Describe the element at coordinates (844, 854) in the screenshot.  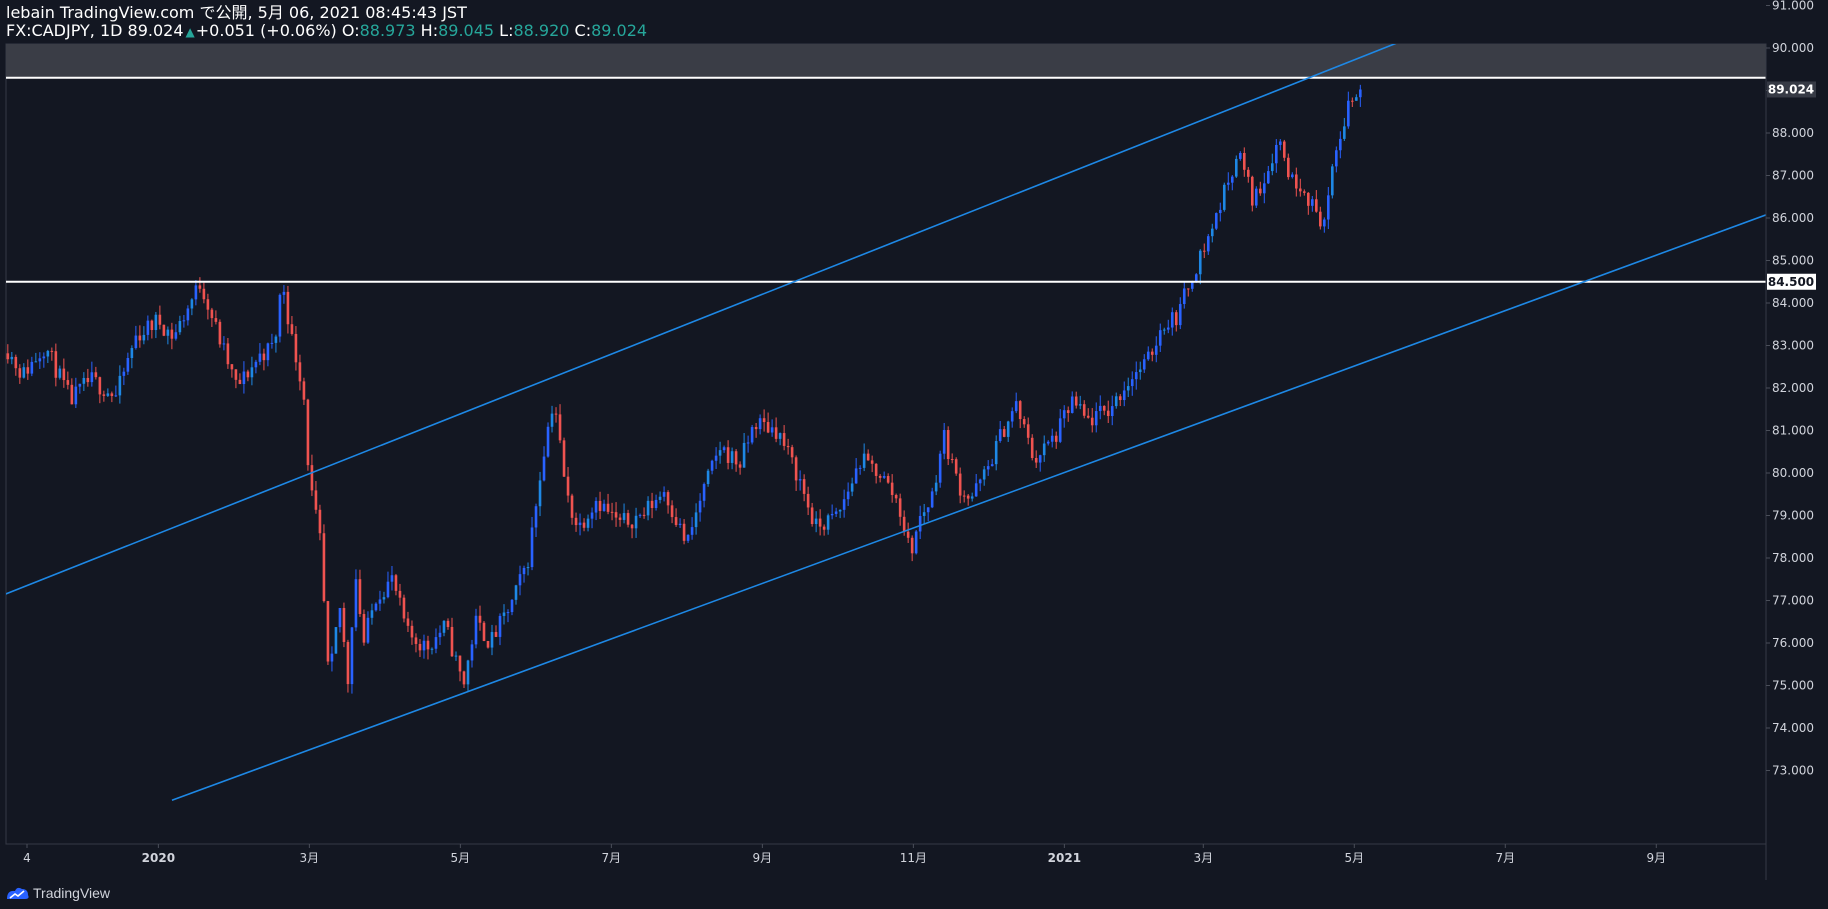
I see `time-axis: 4 2020 3月 5月 7月 9月 11月 2021 3月 5月 7月 9月` at that location.